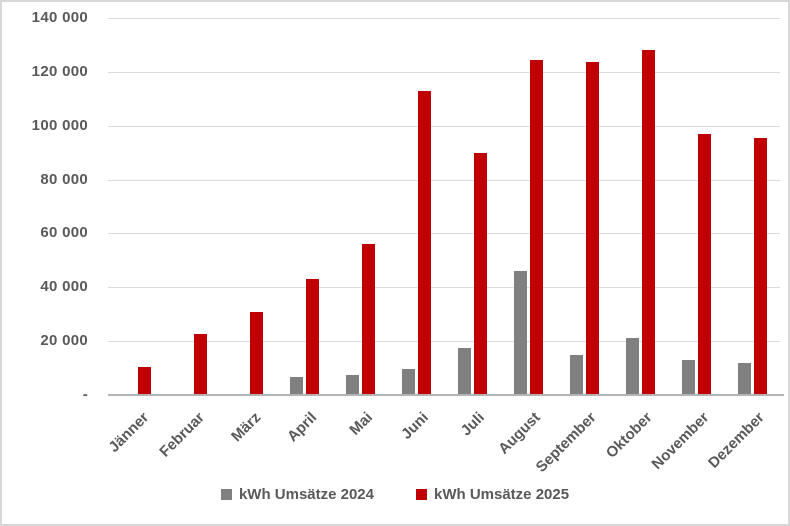 The image size is (790, 526). Describe the element at coordinates (85, 394) in the screenshot. I see `y-tick-label: -` at that location.